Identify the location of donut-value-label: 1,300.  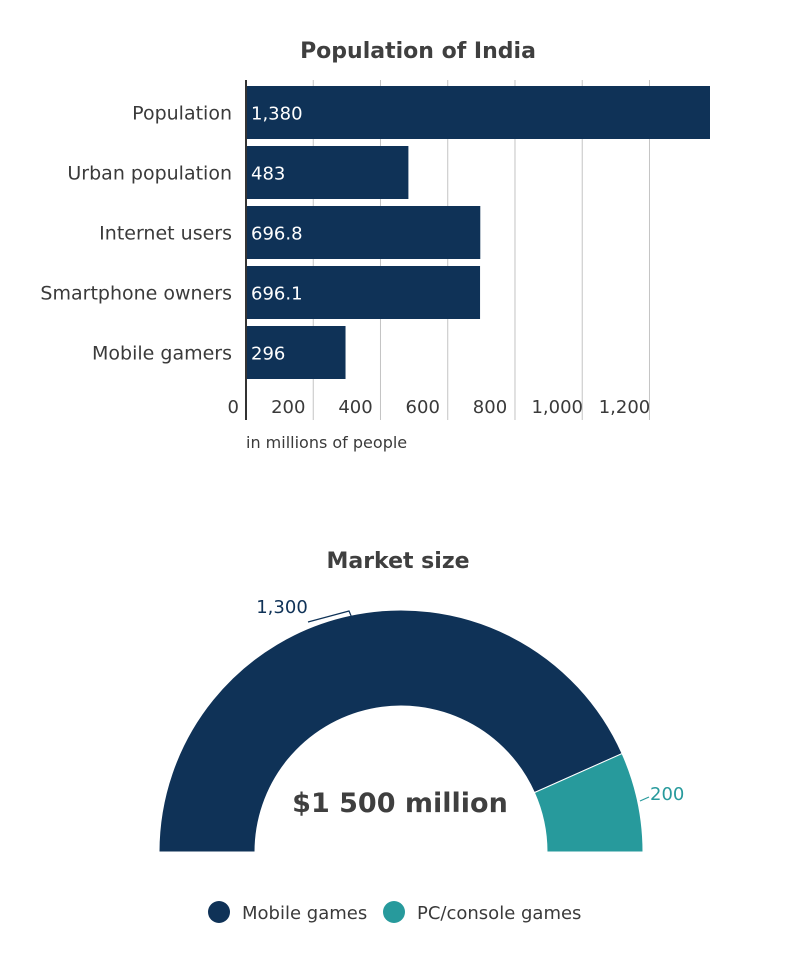
(282, 607).